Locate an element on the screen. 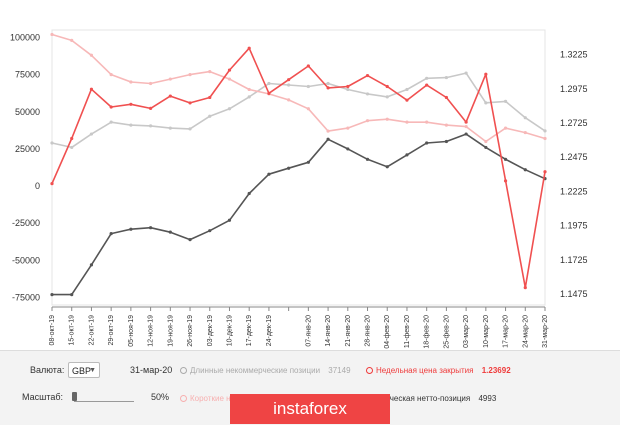 The image size is (620, 425). y-left-tick-label: 100000 is located at coordinates (25, 37).